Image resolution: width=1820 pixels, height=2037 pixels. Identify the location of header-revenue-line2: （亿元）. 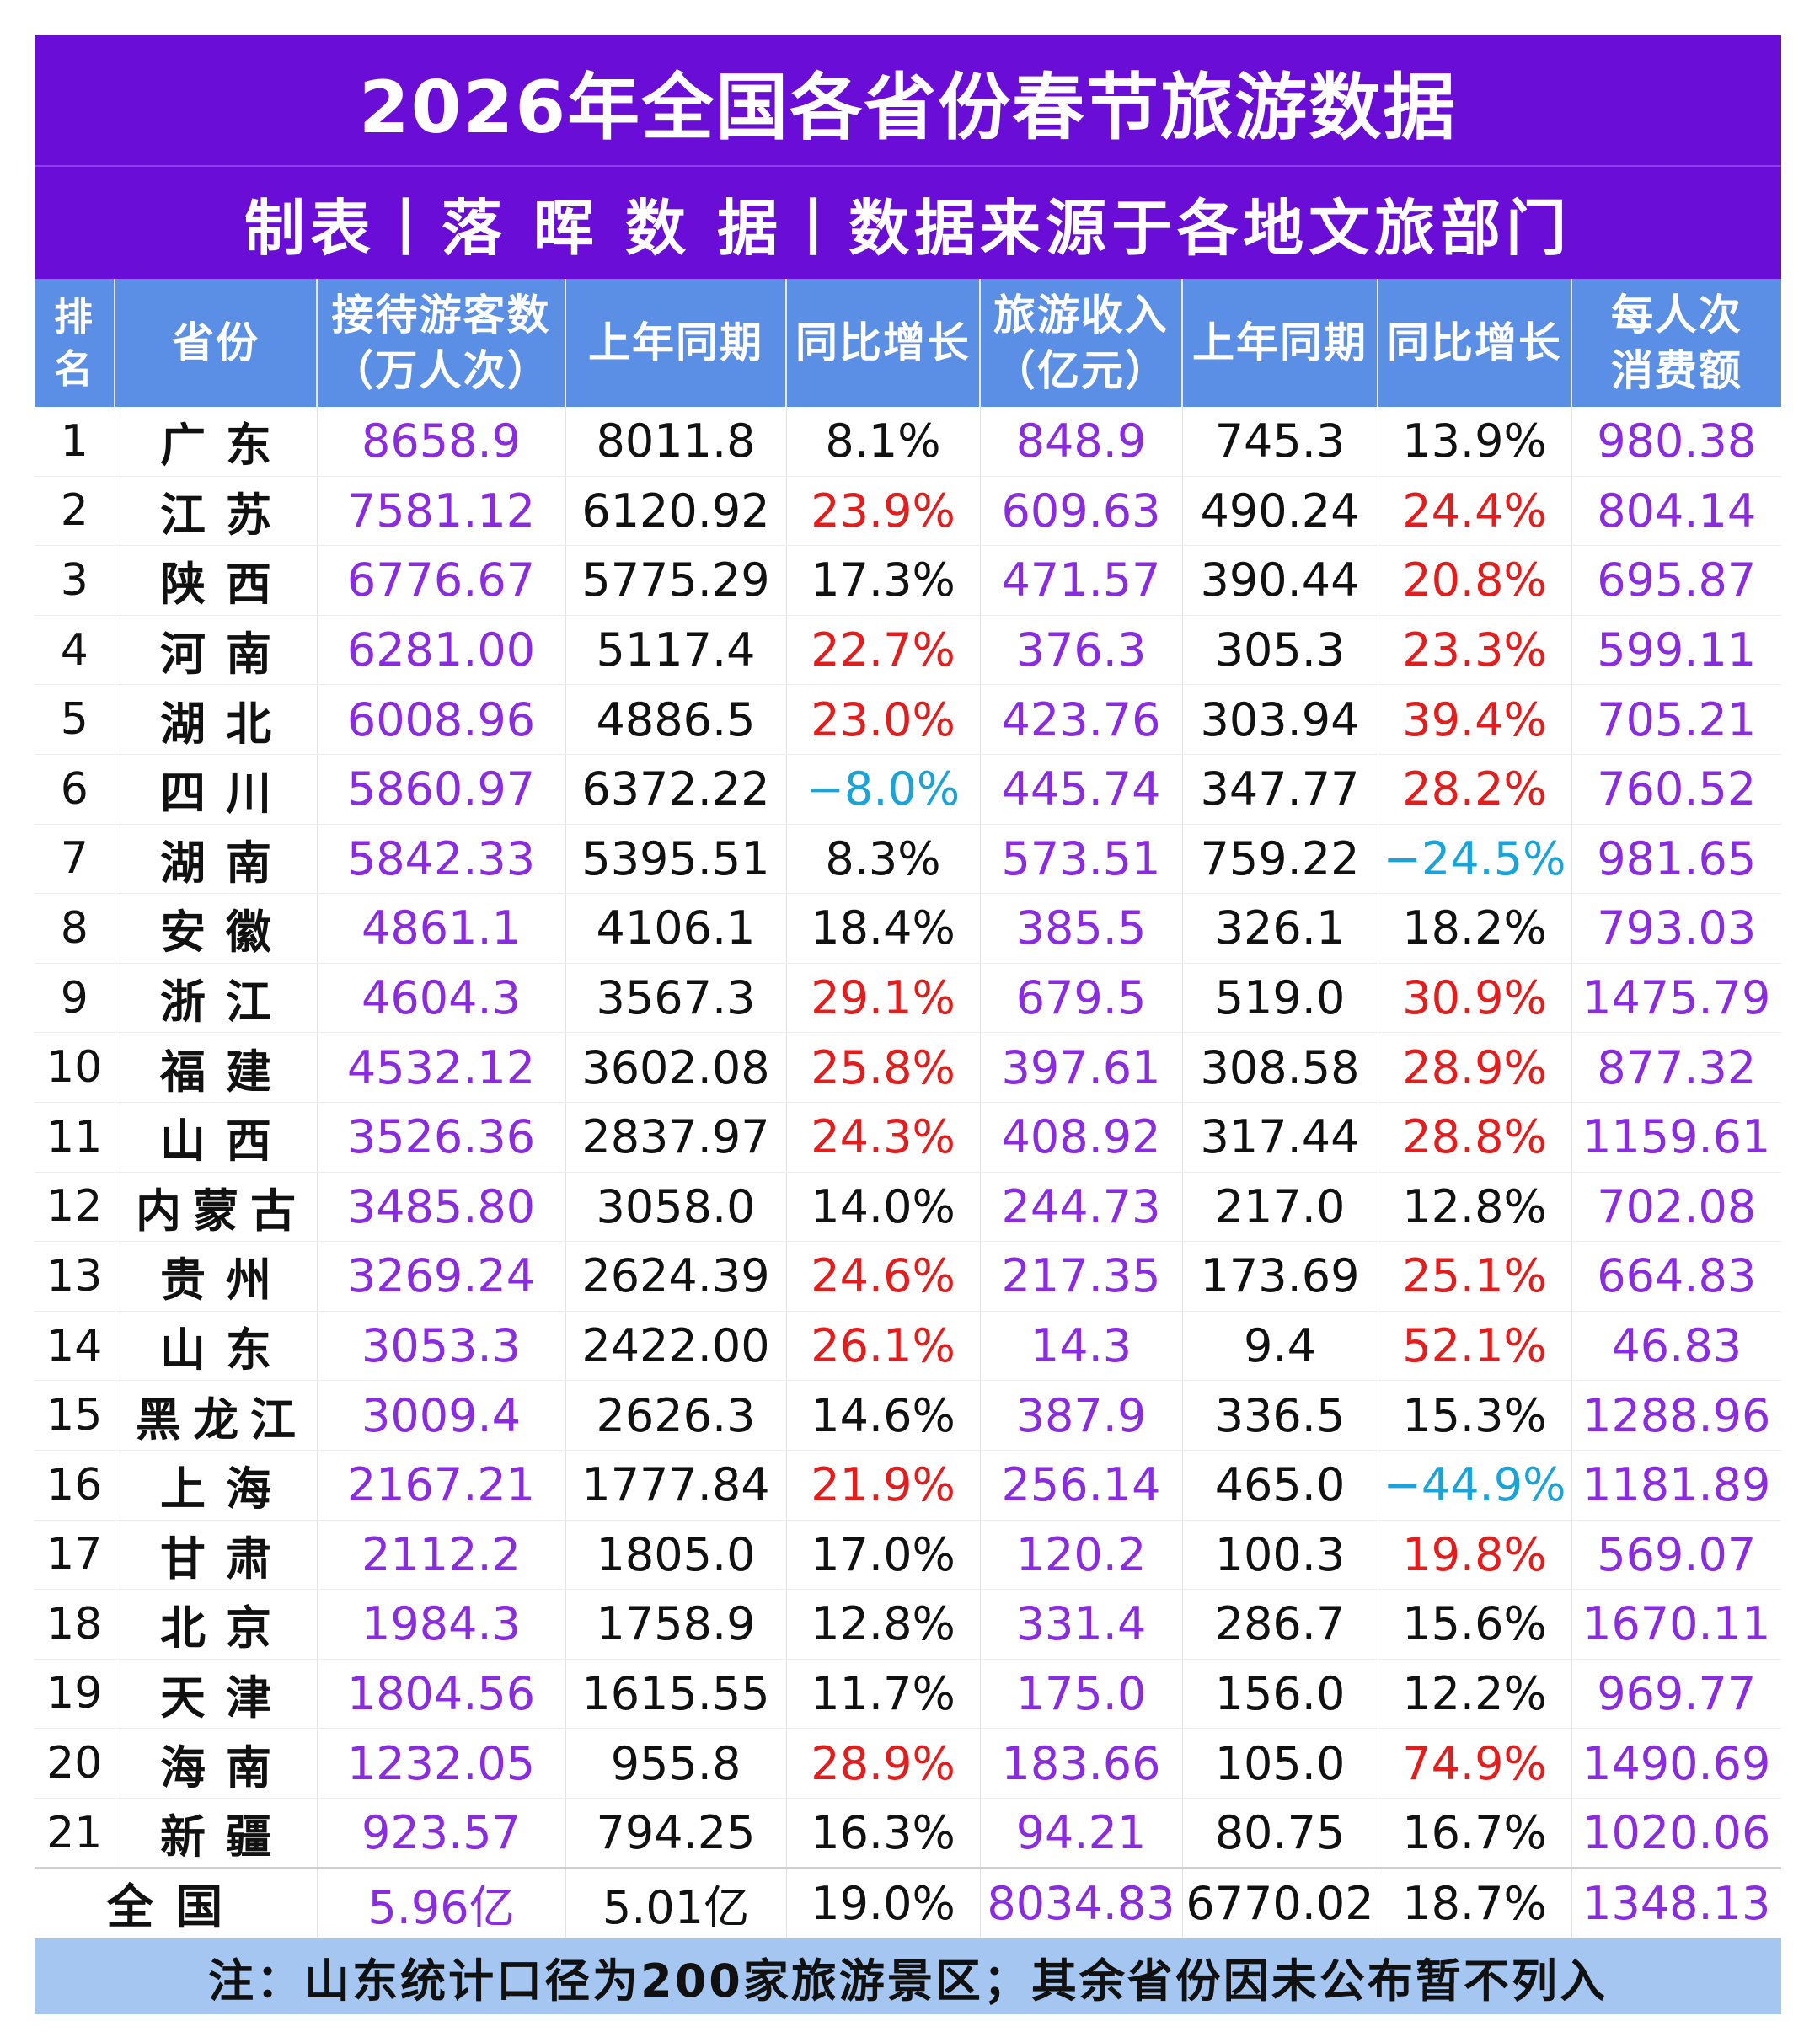
(1081, 370).